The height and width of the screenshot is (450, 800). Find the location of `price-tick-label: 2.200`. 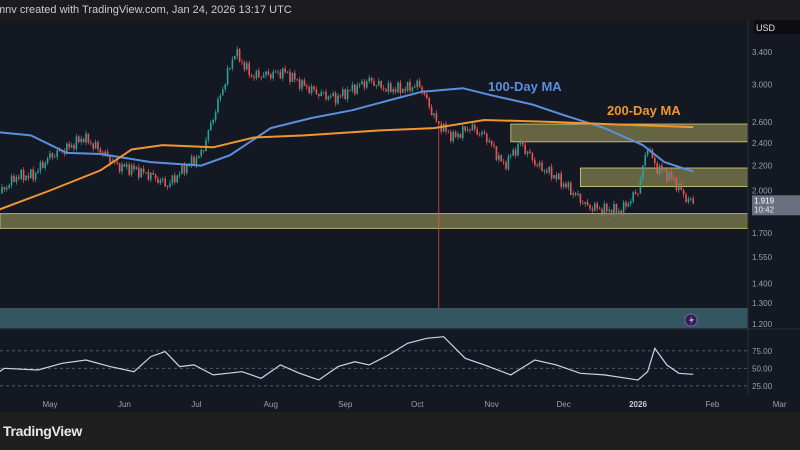

price-tick-label: 2.200 is located at coordinates (762, 166).